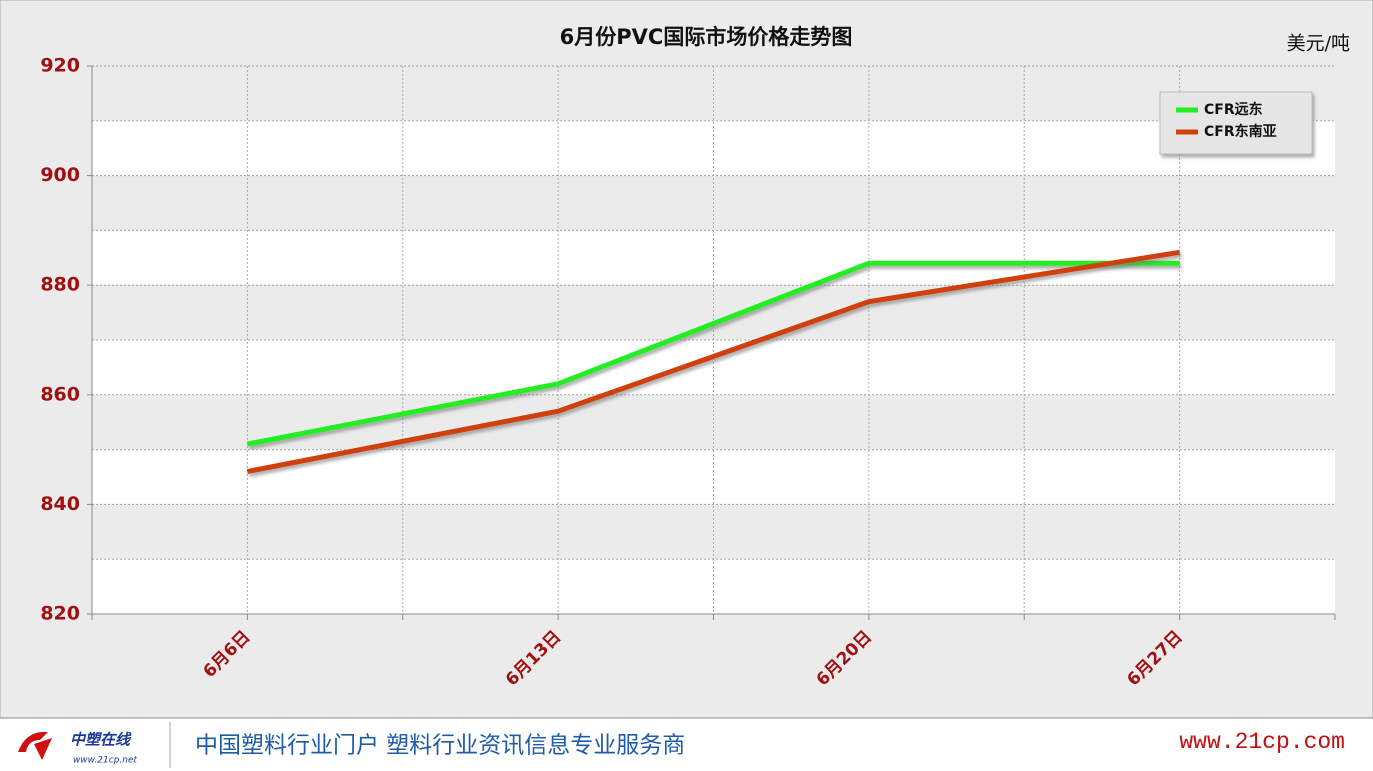 The image size is (1373, 771). Describe the element at coordinates (706, 37) in the screenshot. I see `chart-title: 6月份PVC国际市场价格走势图` at that location.